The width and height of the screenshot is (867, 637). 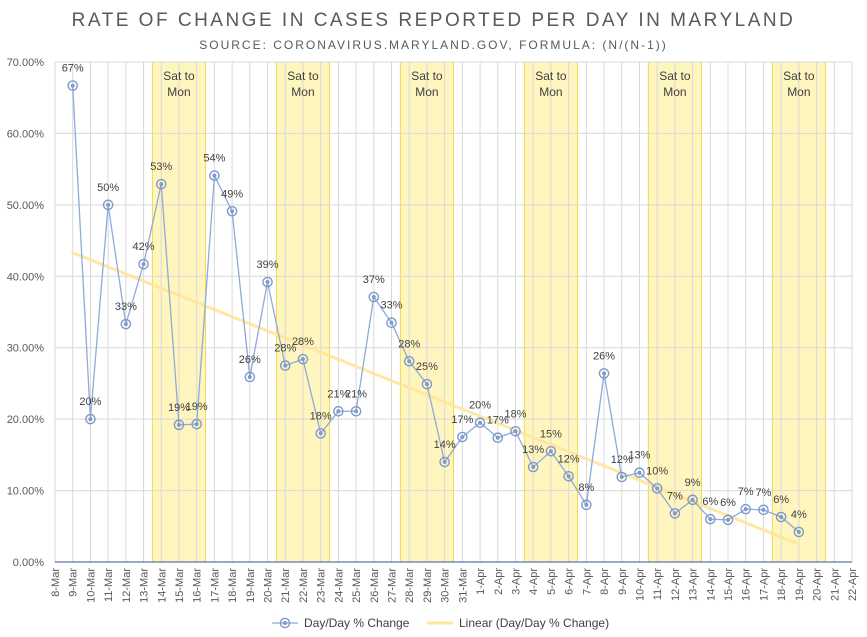 What do you see at coordinates (91, 585) in the screenshot?
I see `x-tick-label: 10-Mar` at bounding box center [91, 585].